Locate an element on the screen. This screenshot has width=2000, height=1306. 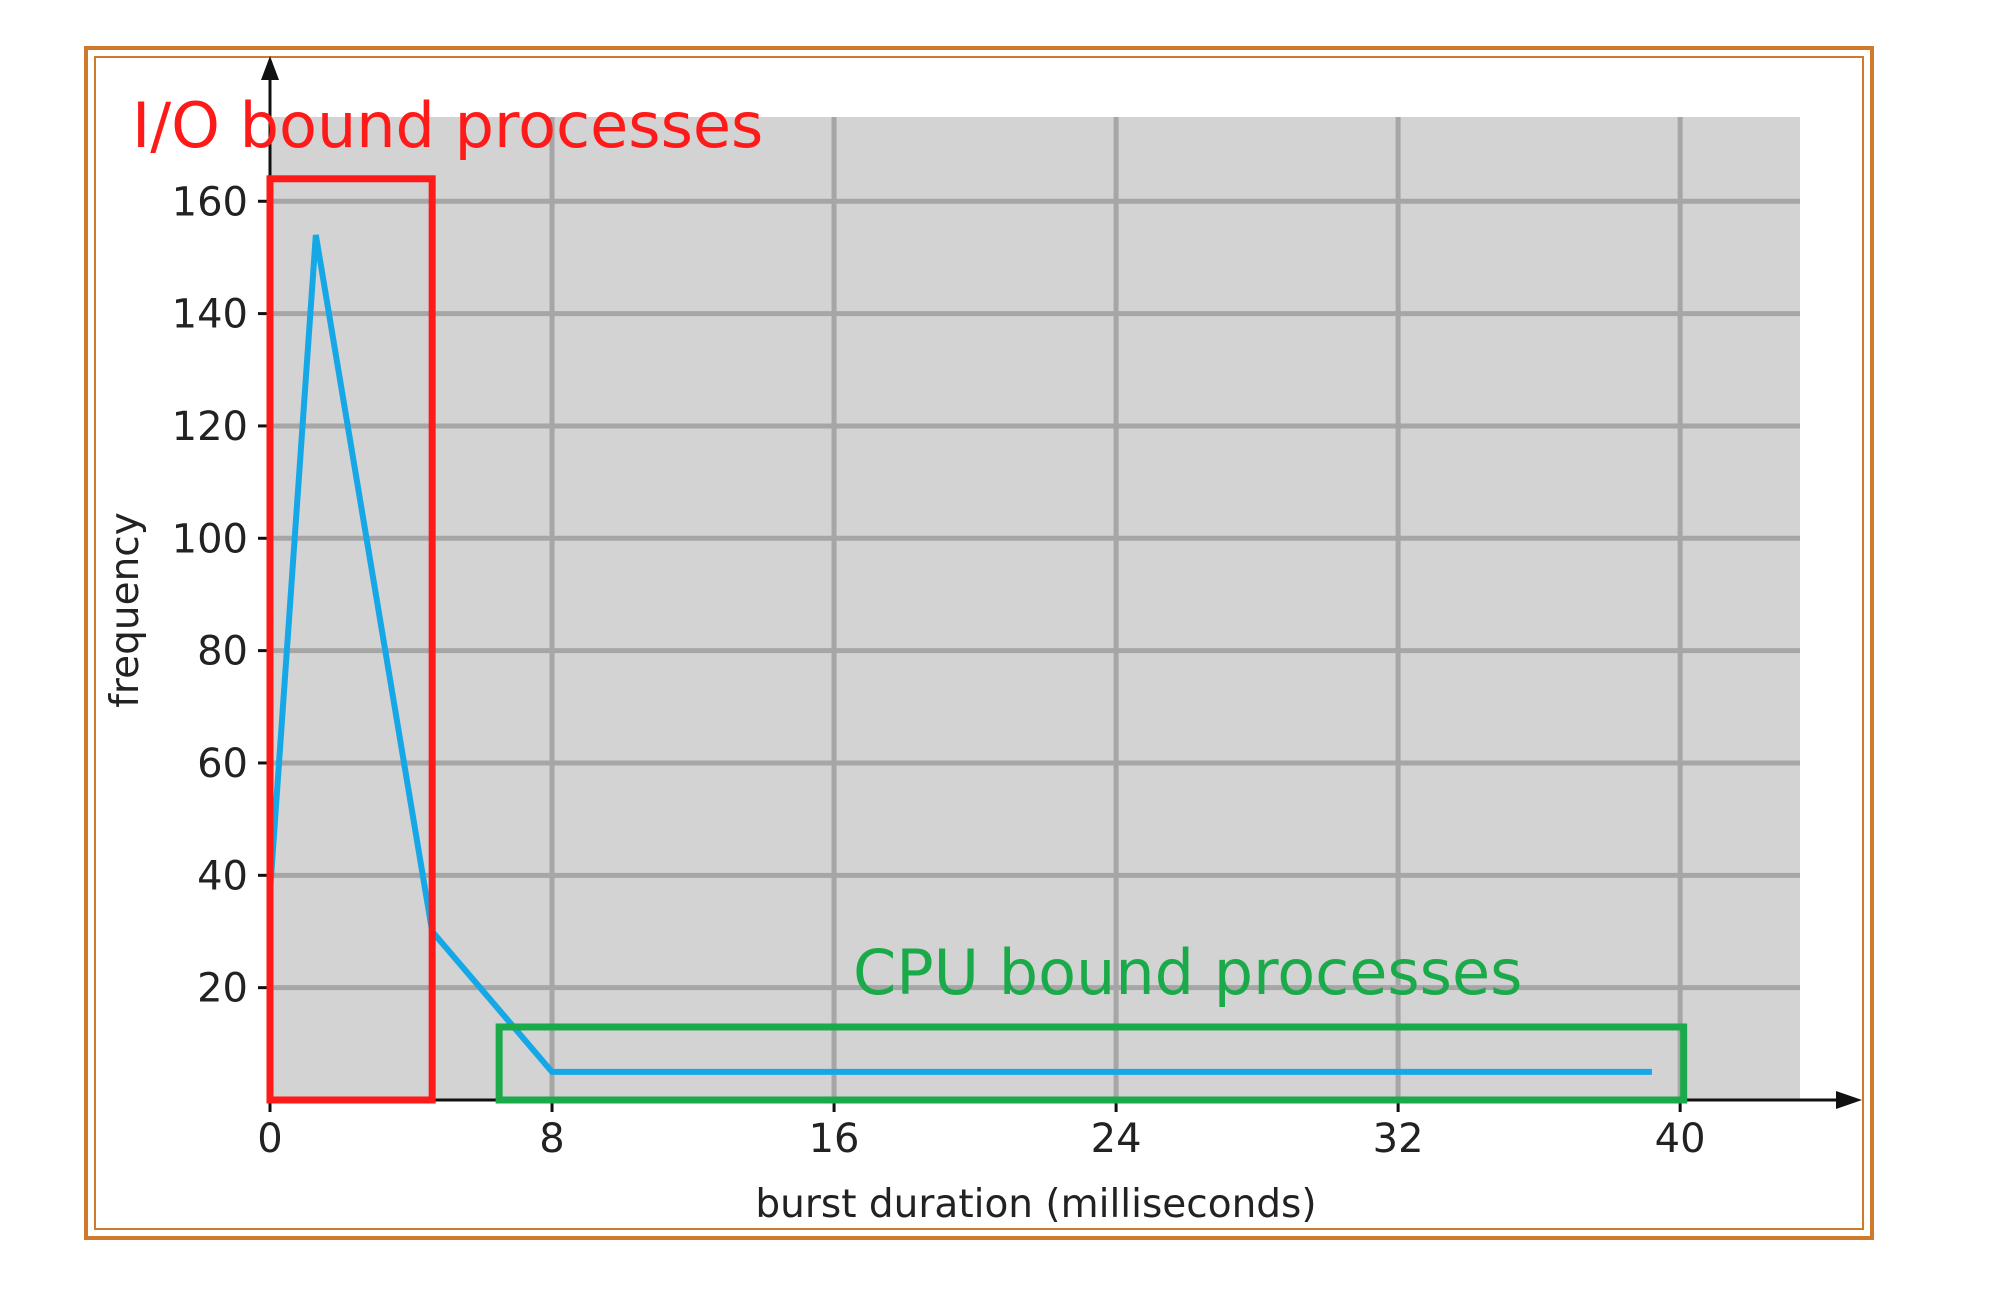
y-tick-label-40: 40 is located at coordinates (222, 876).